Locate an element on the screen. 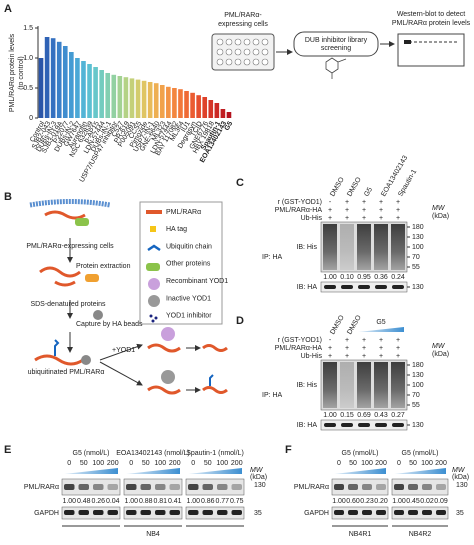 This screenshot has width=474, height=545. quant: 0.81 is located at coordinates (160, 501).